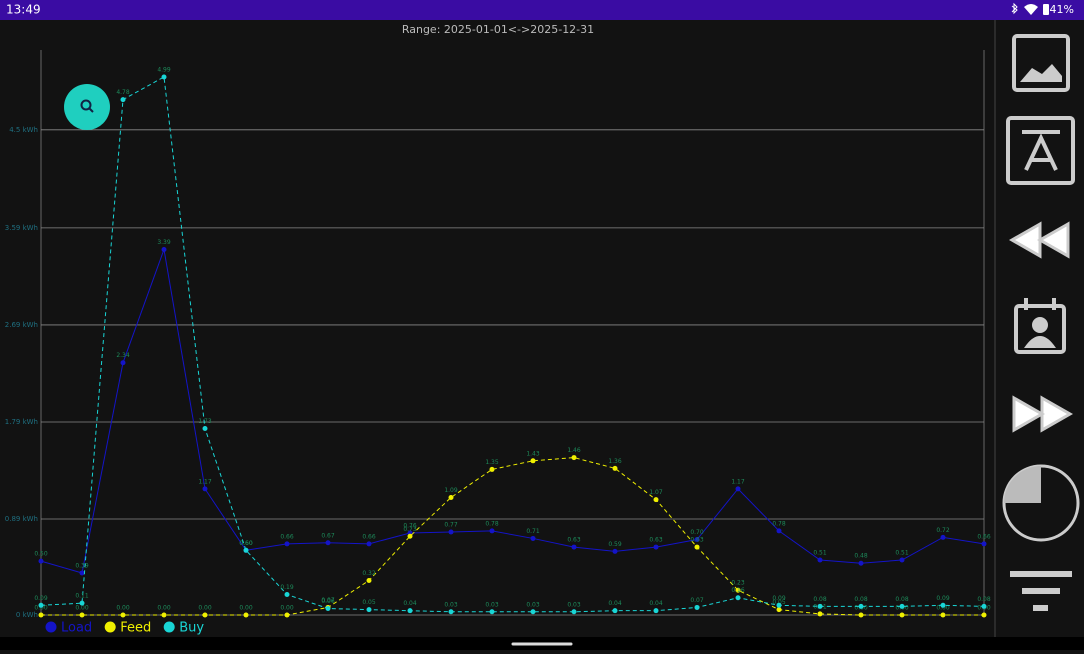  Describe the element at coordinates (697, 540) in the screenshot. I see `data-label: 0.63` at that location.